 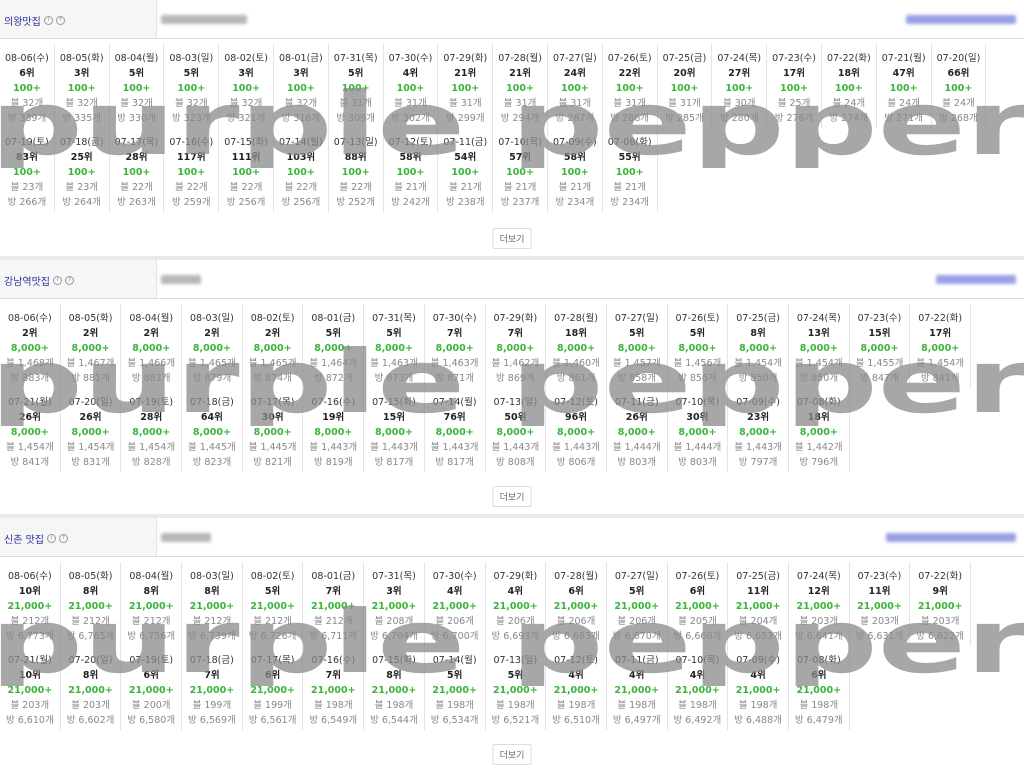 I want to click on cell-blog-count: 블 24개, so click(x=903, y=103).